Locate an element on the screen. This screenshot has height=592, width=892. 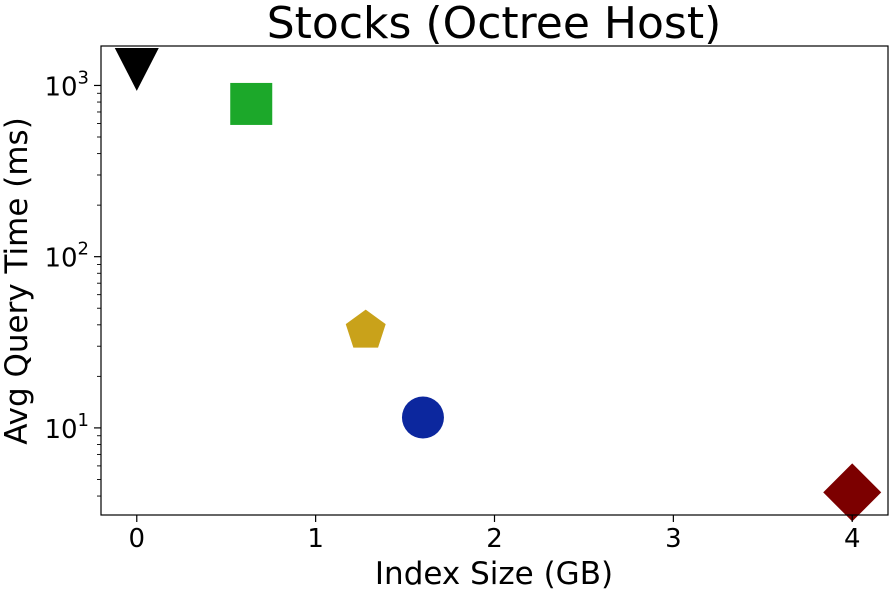
x-tick-label: 1 is located at coordinates (315, 539).